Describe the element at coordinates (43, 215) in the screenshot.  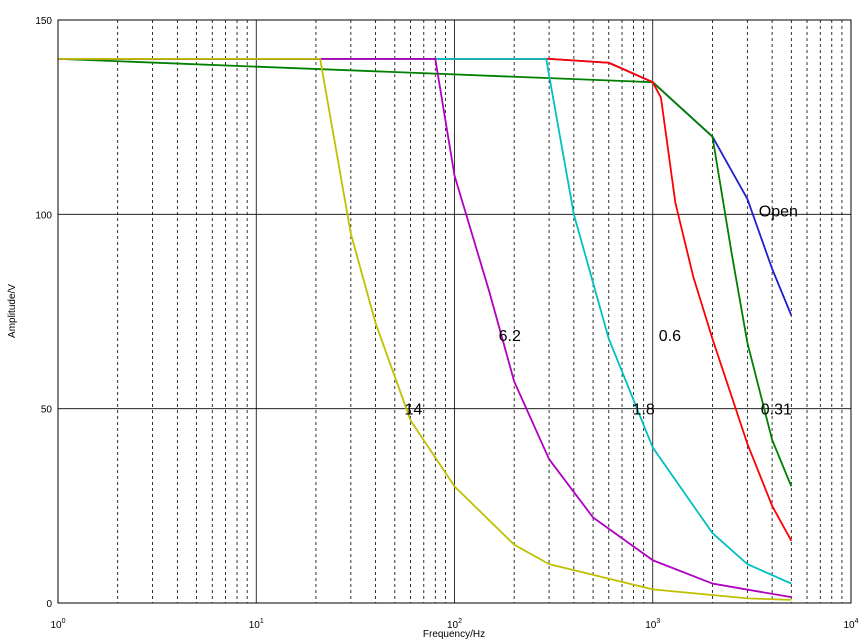
I see `y-tick-label: 100` at that location.